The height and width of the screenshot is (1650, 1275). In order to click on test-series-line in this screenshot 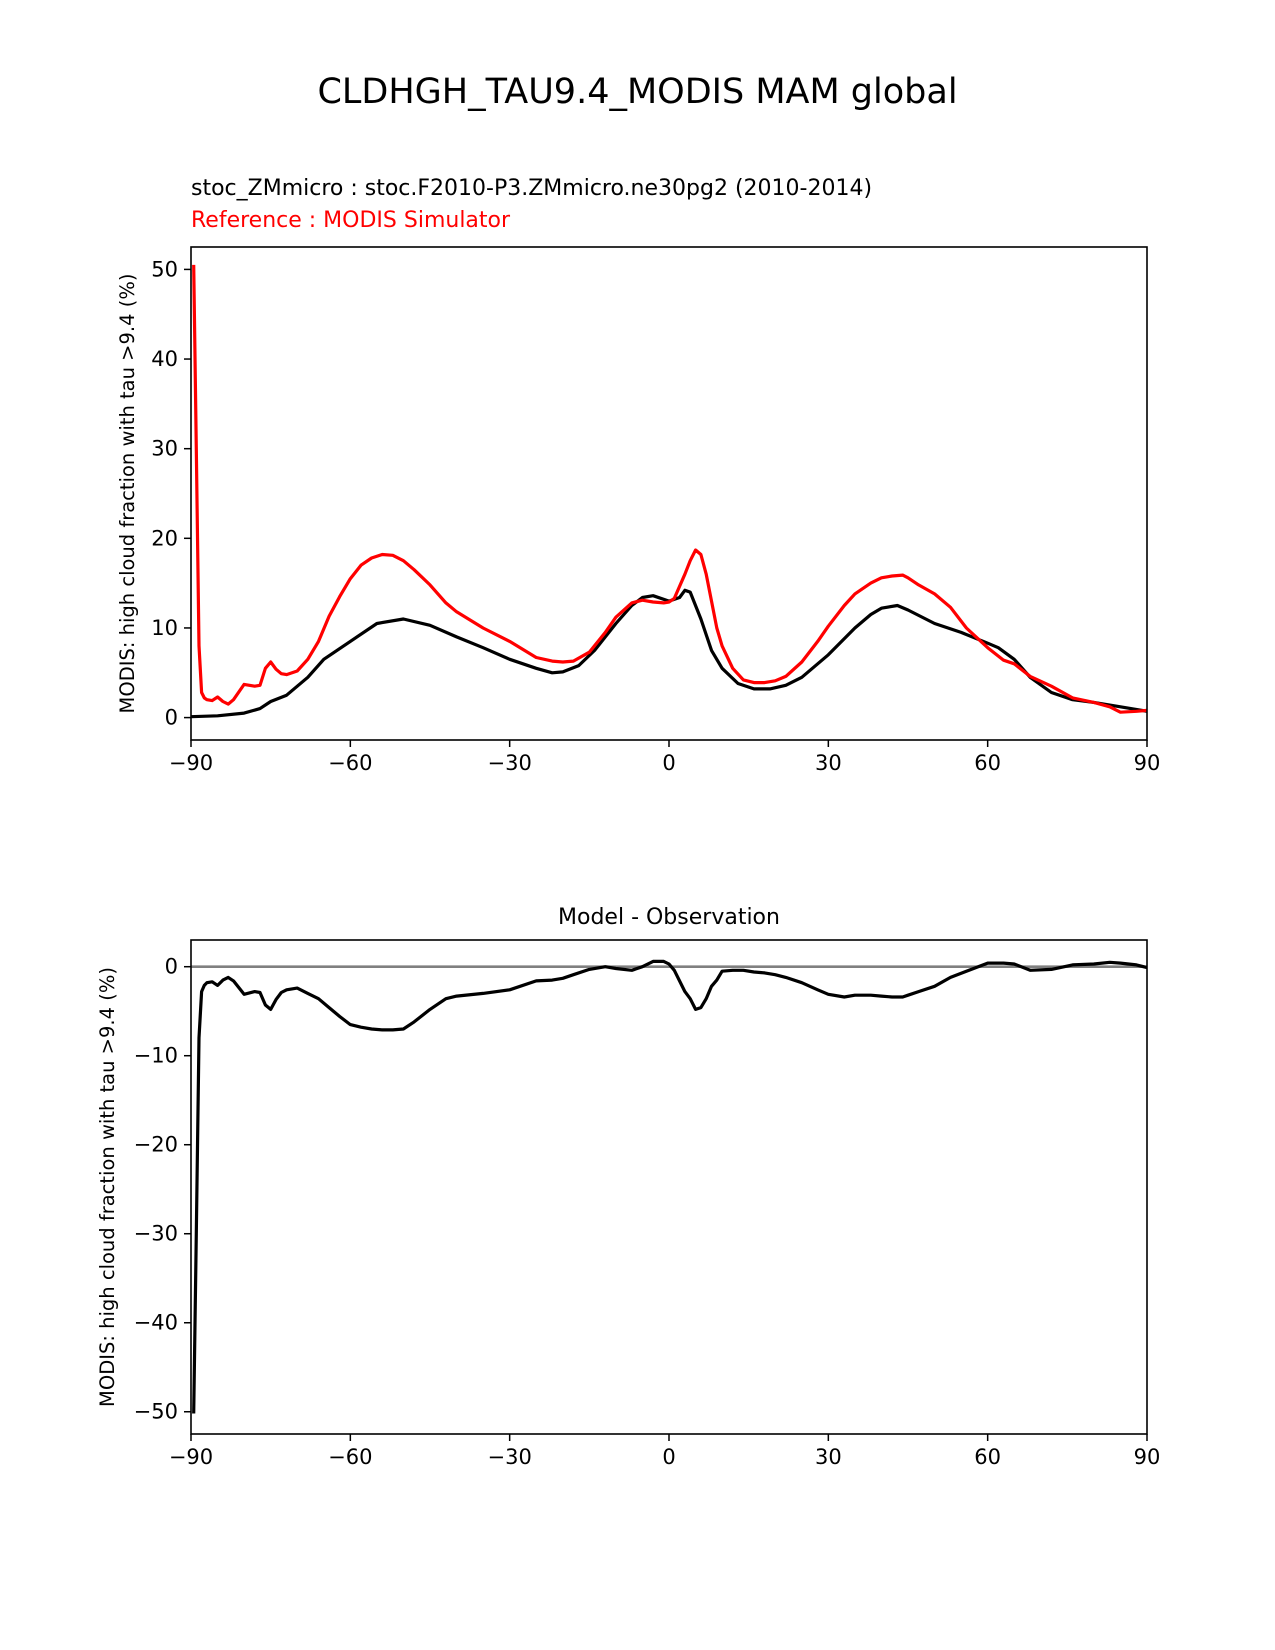, I will do `click(669, 653)`.